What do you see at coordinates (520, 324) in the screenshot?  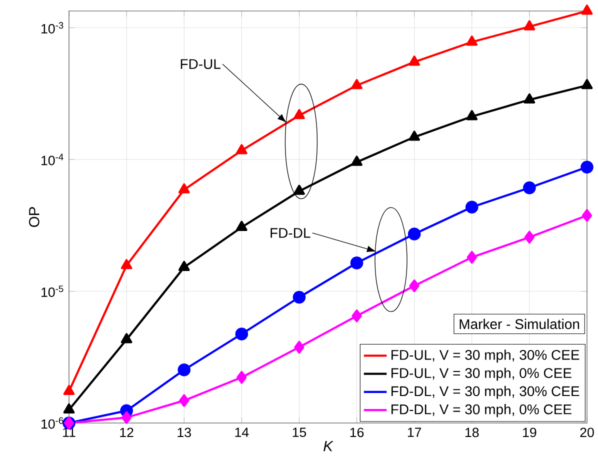 I see `legend-title: Marker - Simulation` at bounding box center [520, 324].